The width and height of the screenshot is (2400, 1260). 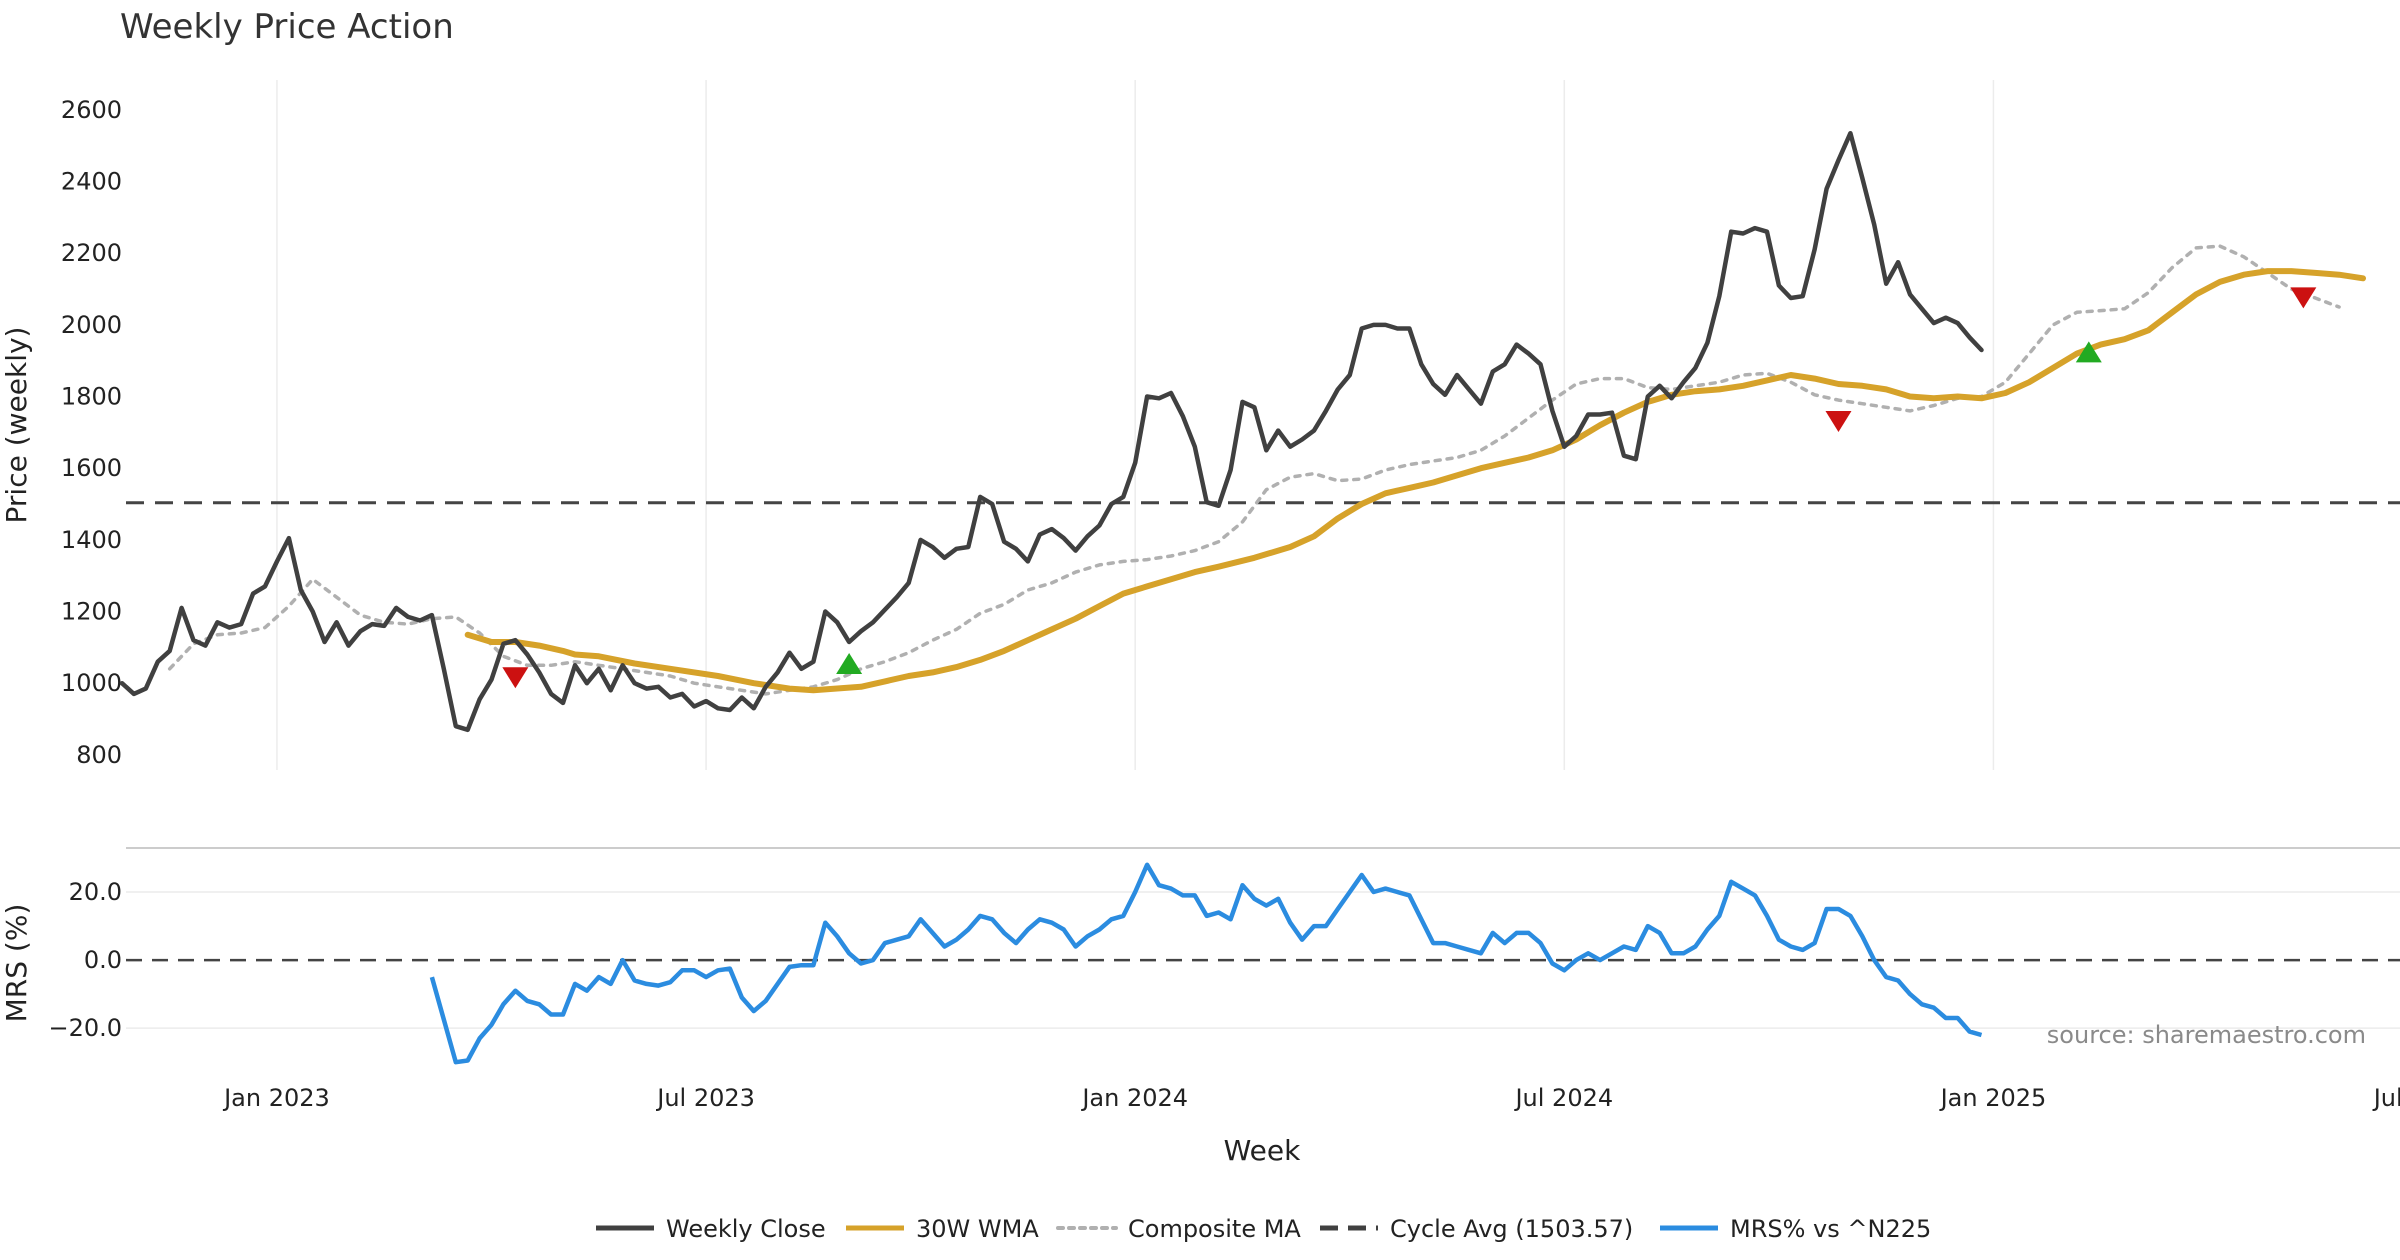 What do you see at coordinates (91, 182) in the screenshot?
I see `price-y-tick-label: 2400` at bounding box center [91, 182].